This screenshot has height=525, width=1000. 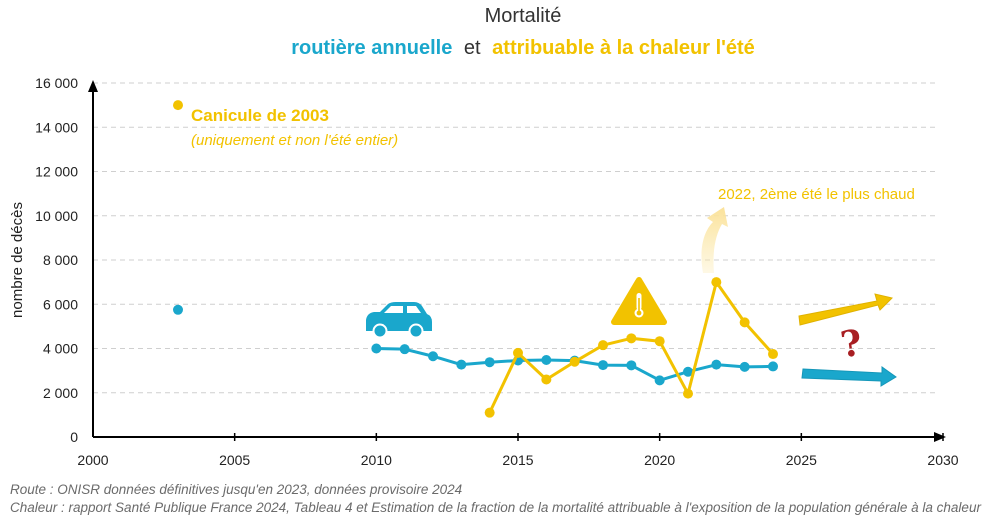 I want to click on subtitle-part-heat: attribuable à la chaleur l'été, so click(x=623, y=48).